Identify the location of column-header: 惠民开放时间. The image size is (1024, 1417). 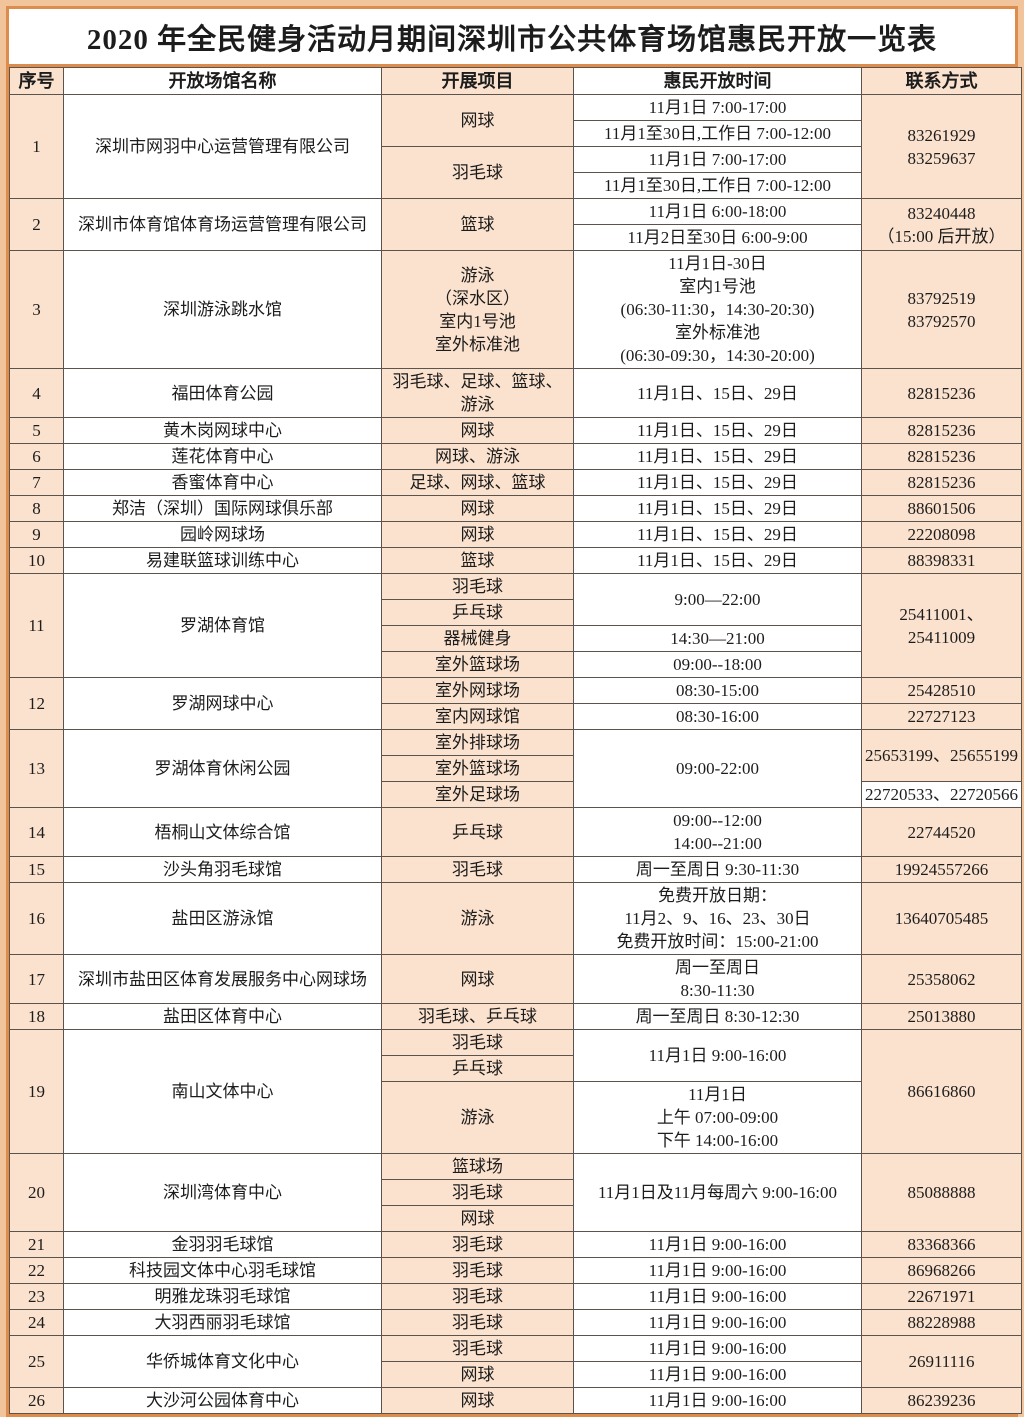
(717, 81).